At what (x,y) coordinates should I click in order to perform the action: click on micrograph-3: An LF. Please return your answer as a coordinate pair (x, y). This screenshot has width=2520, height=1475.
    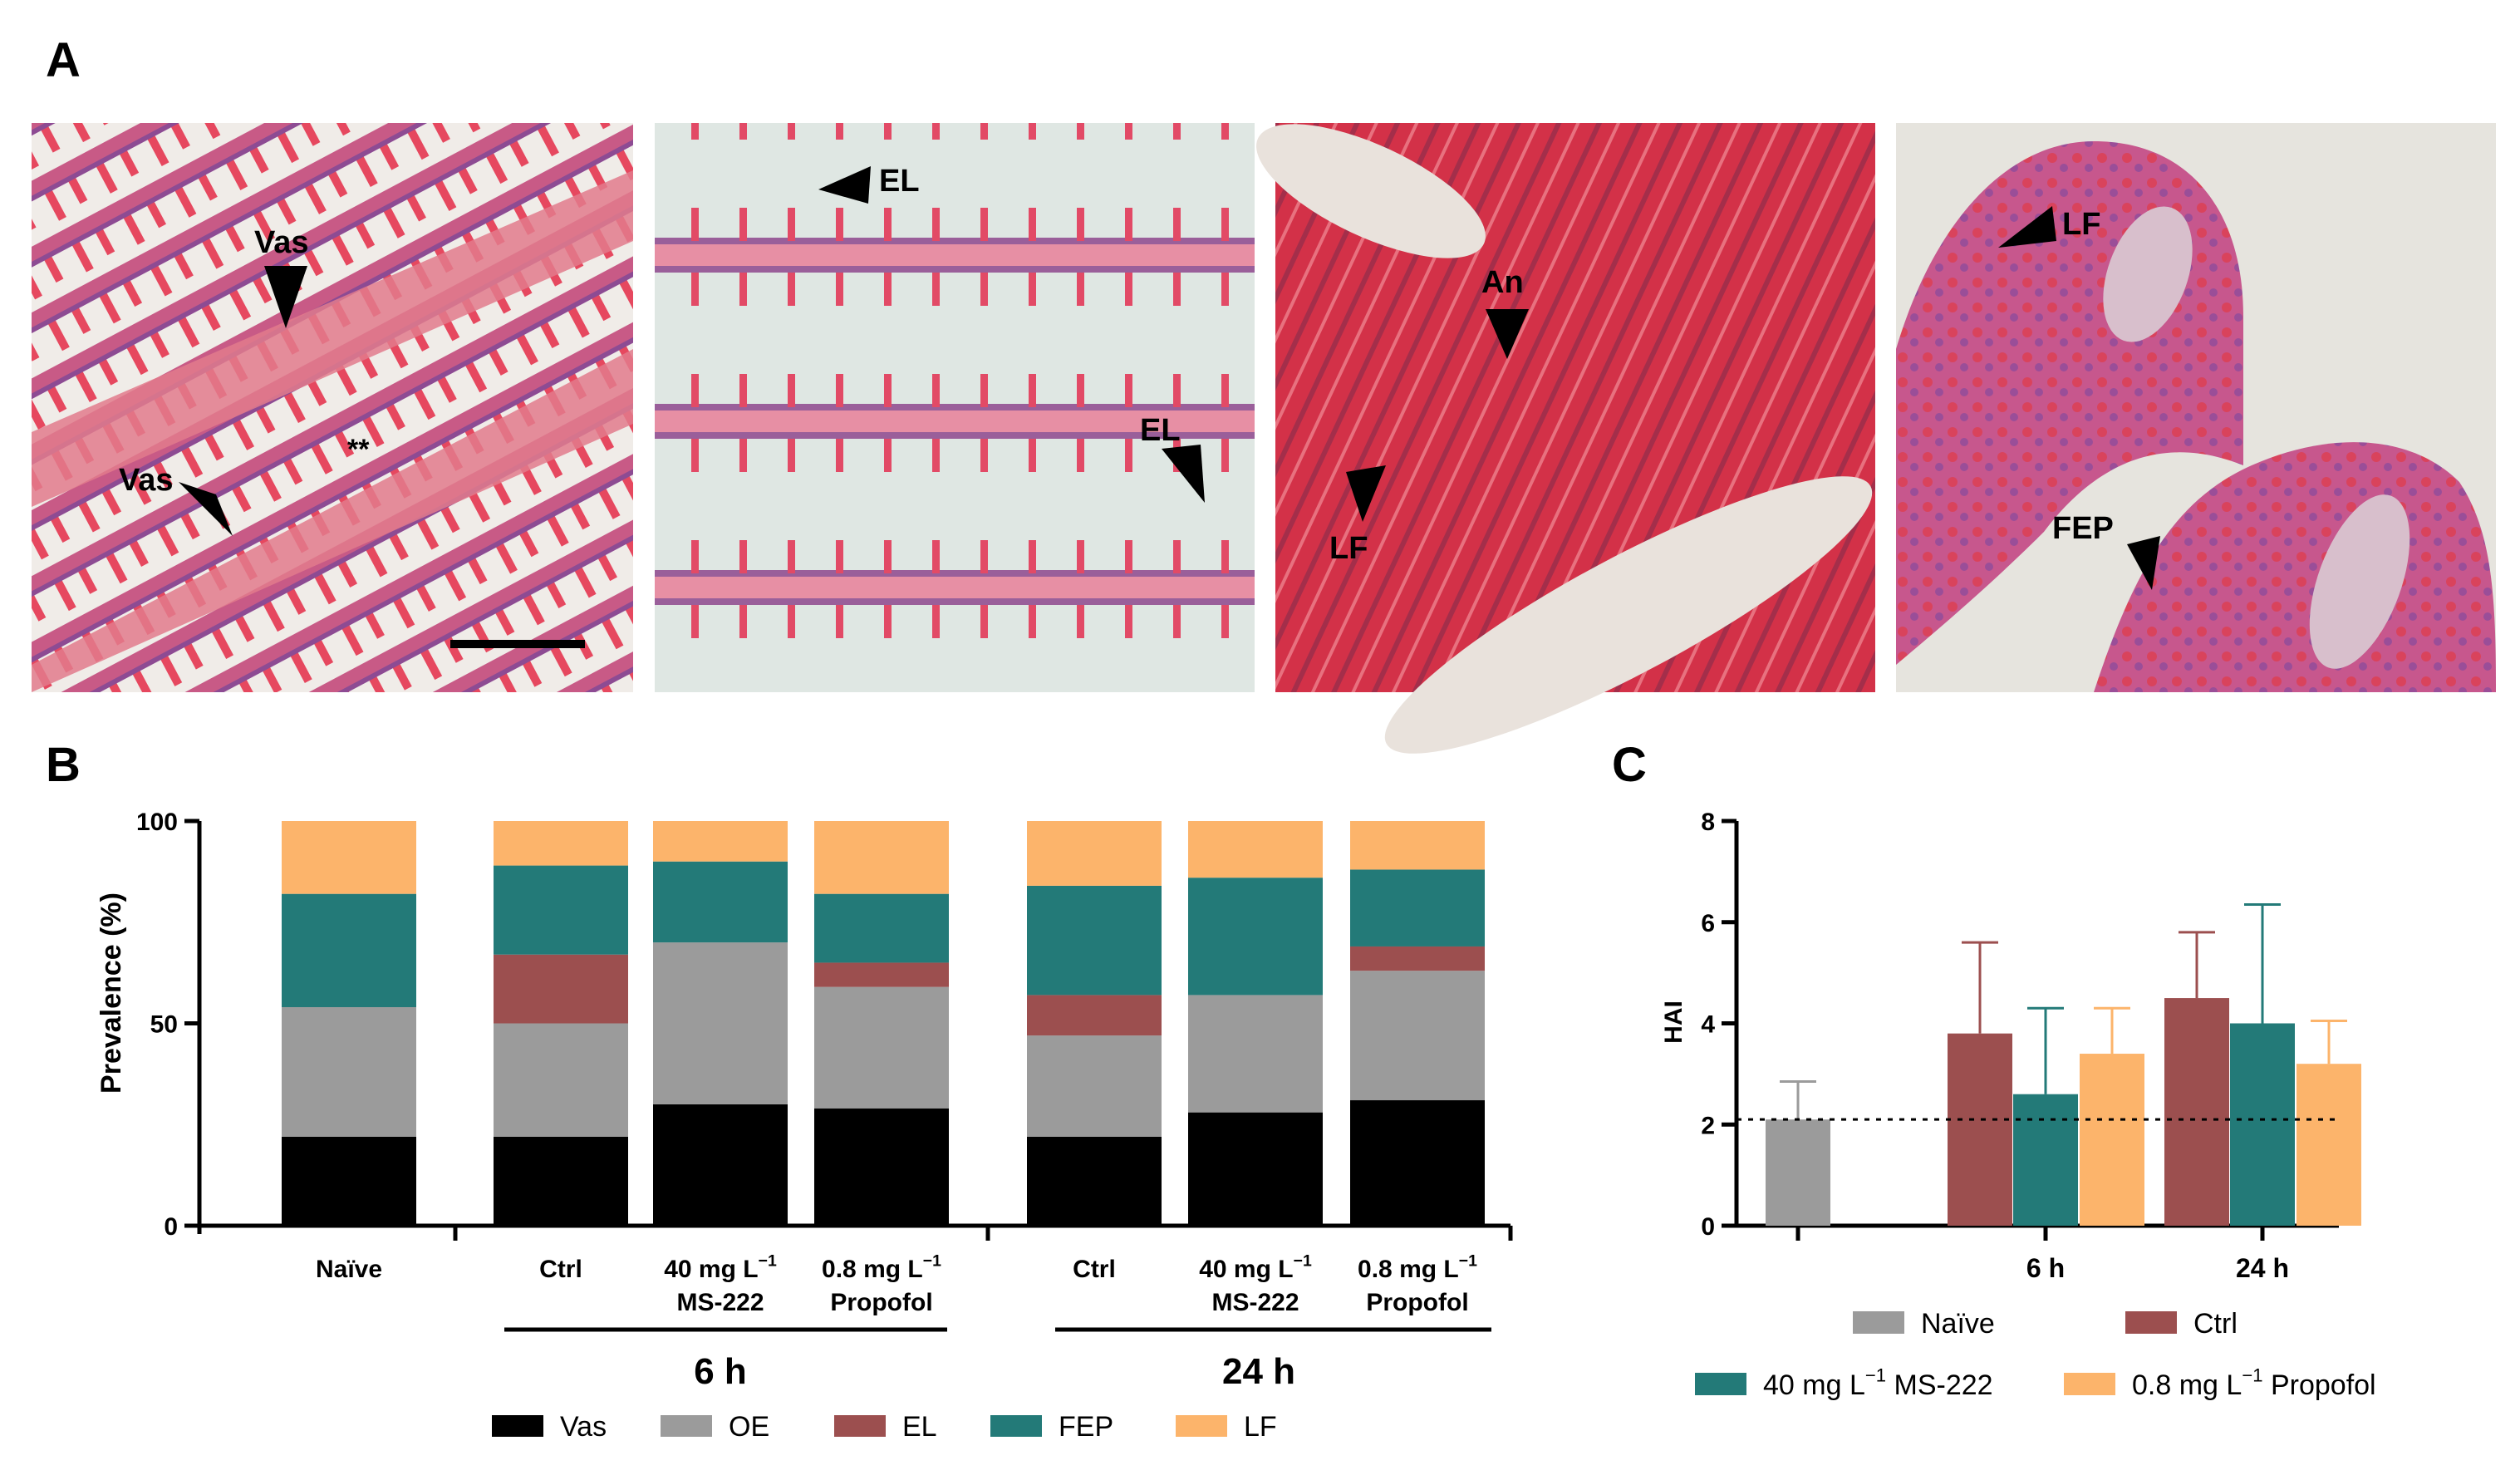
    Looking at the image, I should click on (1565, 438).